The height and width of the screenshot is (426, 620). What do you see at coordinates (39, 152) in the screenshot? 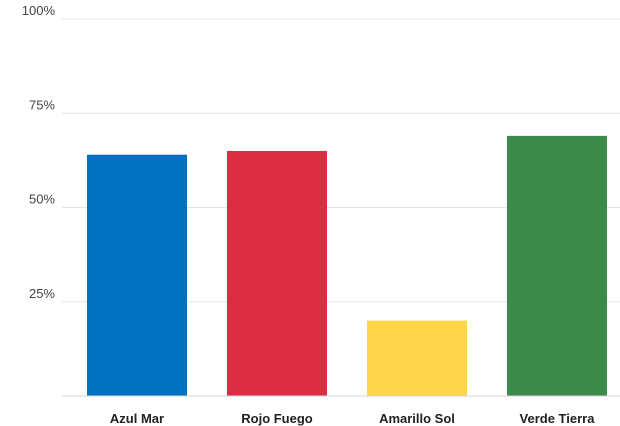
I see `y-axis-ticks: 25% 50% 75% 100%` at bounding box center [39, 152].